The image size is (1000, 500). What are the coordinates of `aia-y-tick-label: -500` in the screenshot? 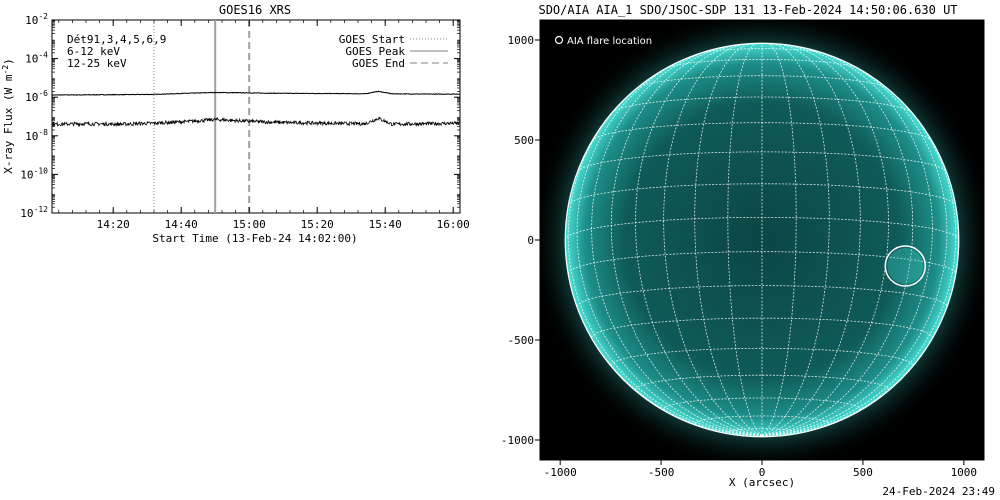 It's located at (521, 340).